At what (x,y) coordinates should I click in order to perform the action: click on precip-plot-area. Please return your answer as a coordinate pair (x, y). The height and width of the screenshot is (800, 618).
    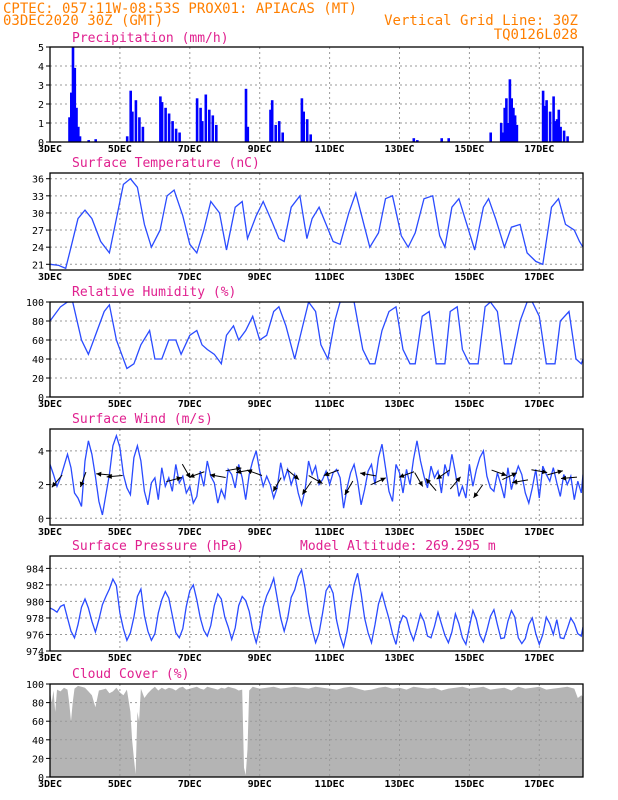
    Looking at the image, I should click on (316, 94).